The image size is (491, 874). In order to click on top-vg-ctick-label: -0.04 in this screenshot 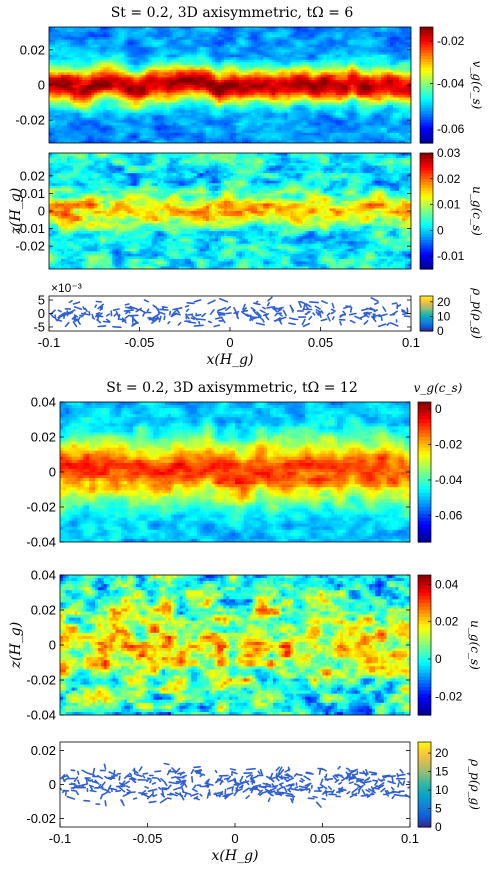, I will do `click(451, 84)`.